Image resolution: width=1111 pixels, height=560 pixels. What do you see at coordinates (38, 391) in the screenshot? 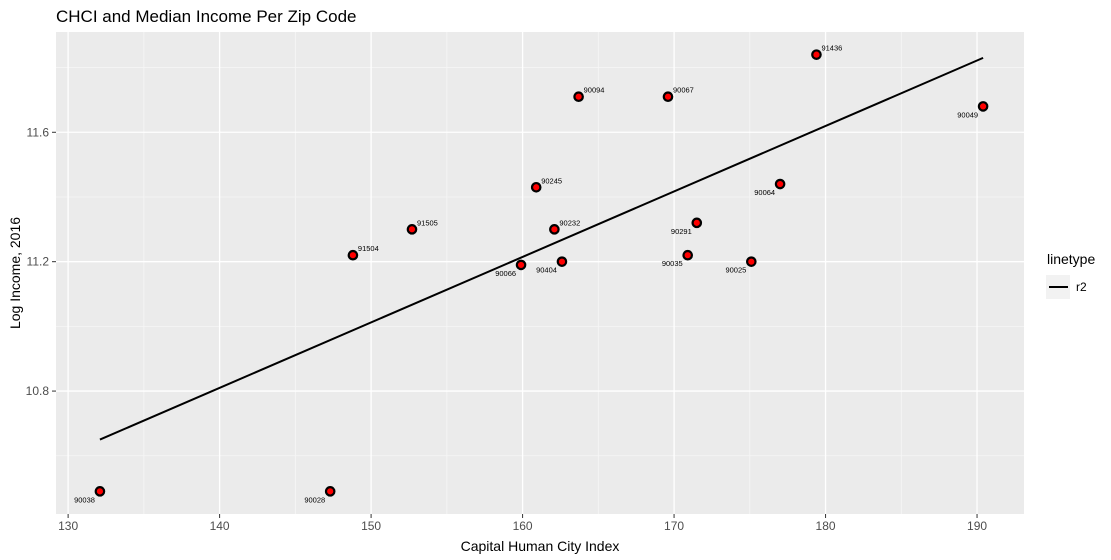
I see `y-tick-label: 10.8` at bounding box center [38, 391].